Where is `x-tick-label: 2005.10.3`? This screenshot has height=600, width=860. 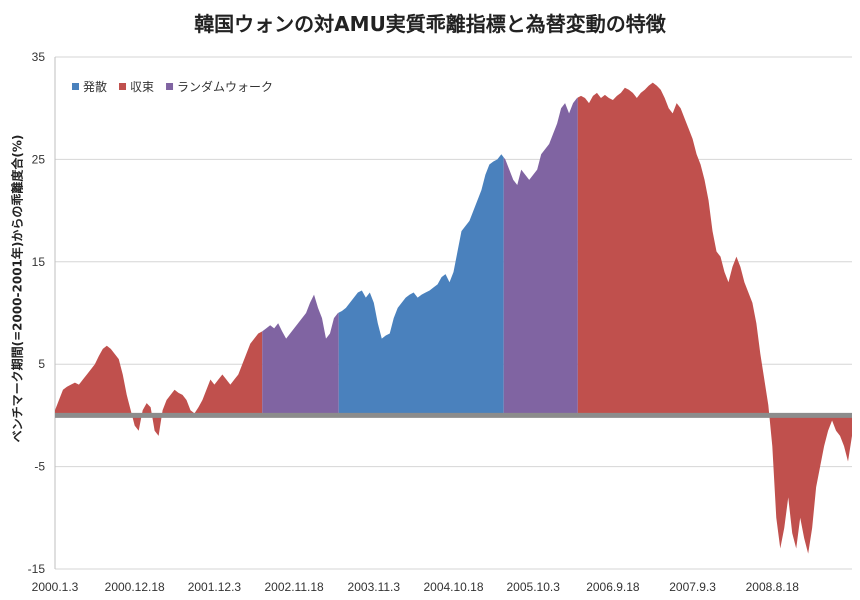 x-tick-label: 2005.10.3 is located at coordinates (534, 587).